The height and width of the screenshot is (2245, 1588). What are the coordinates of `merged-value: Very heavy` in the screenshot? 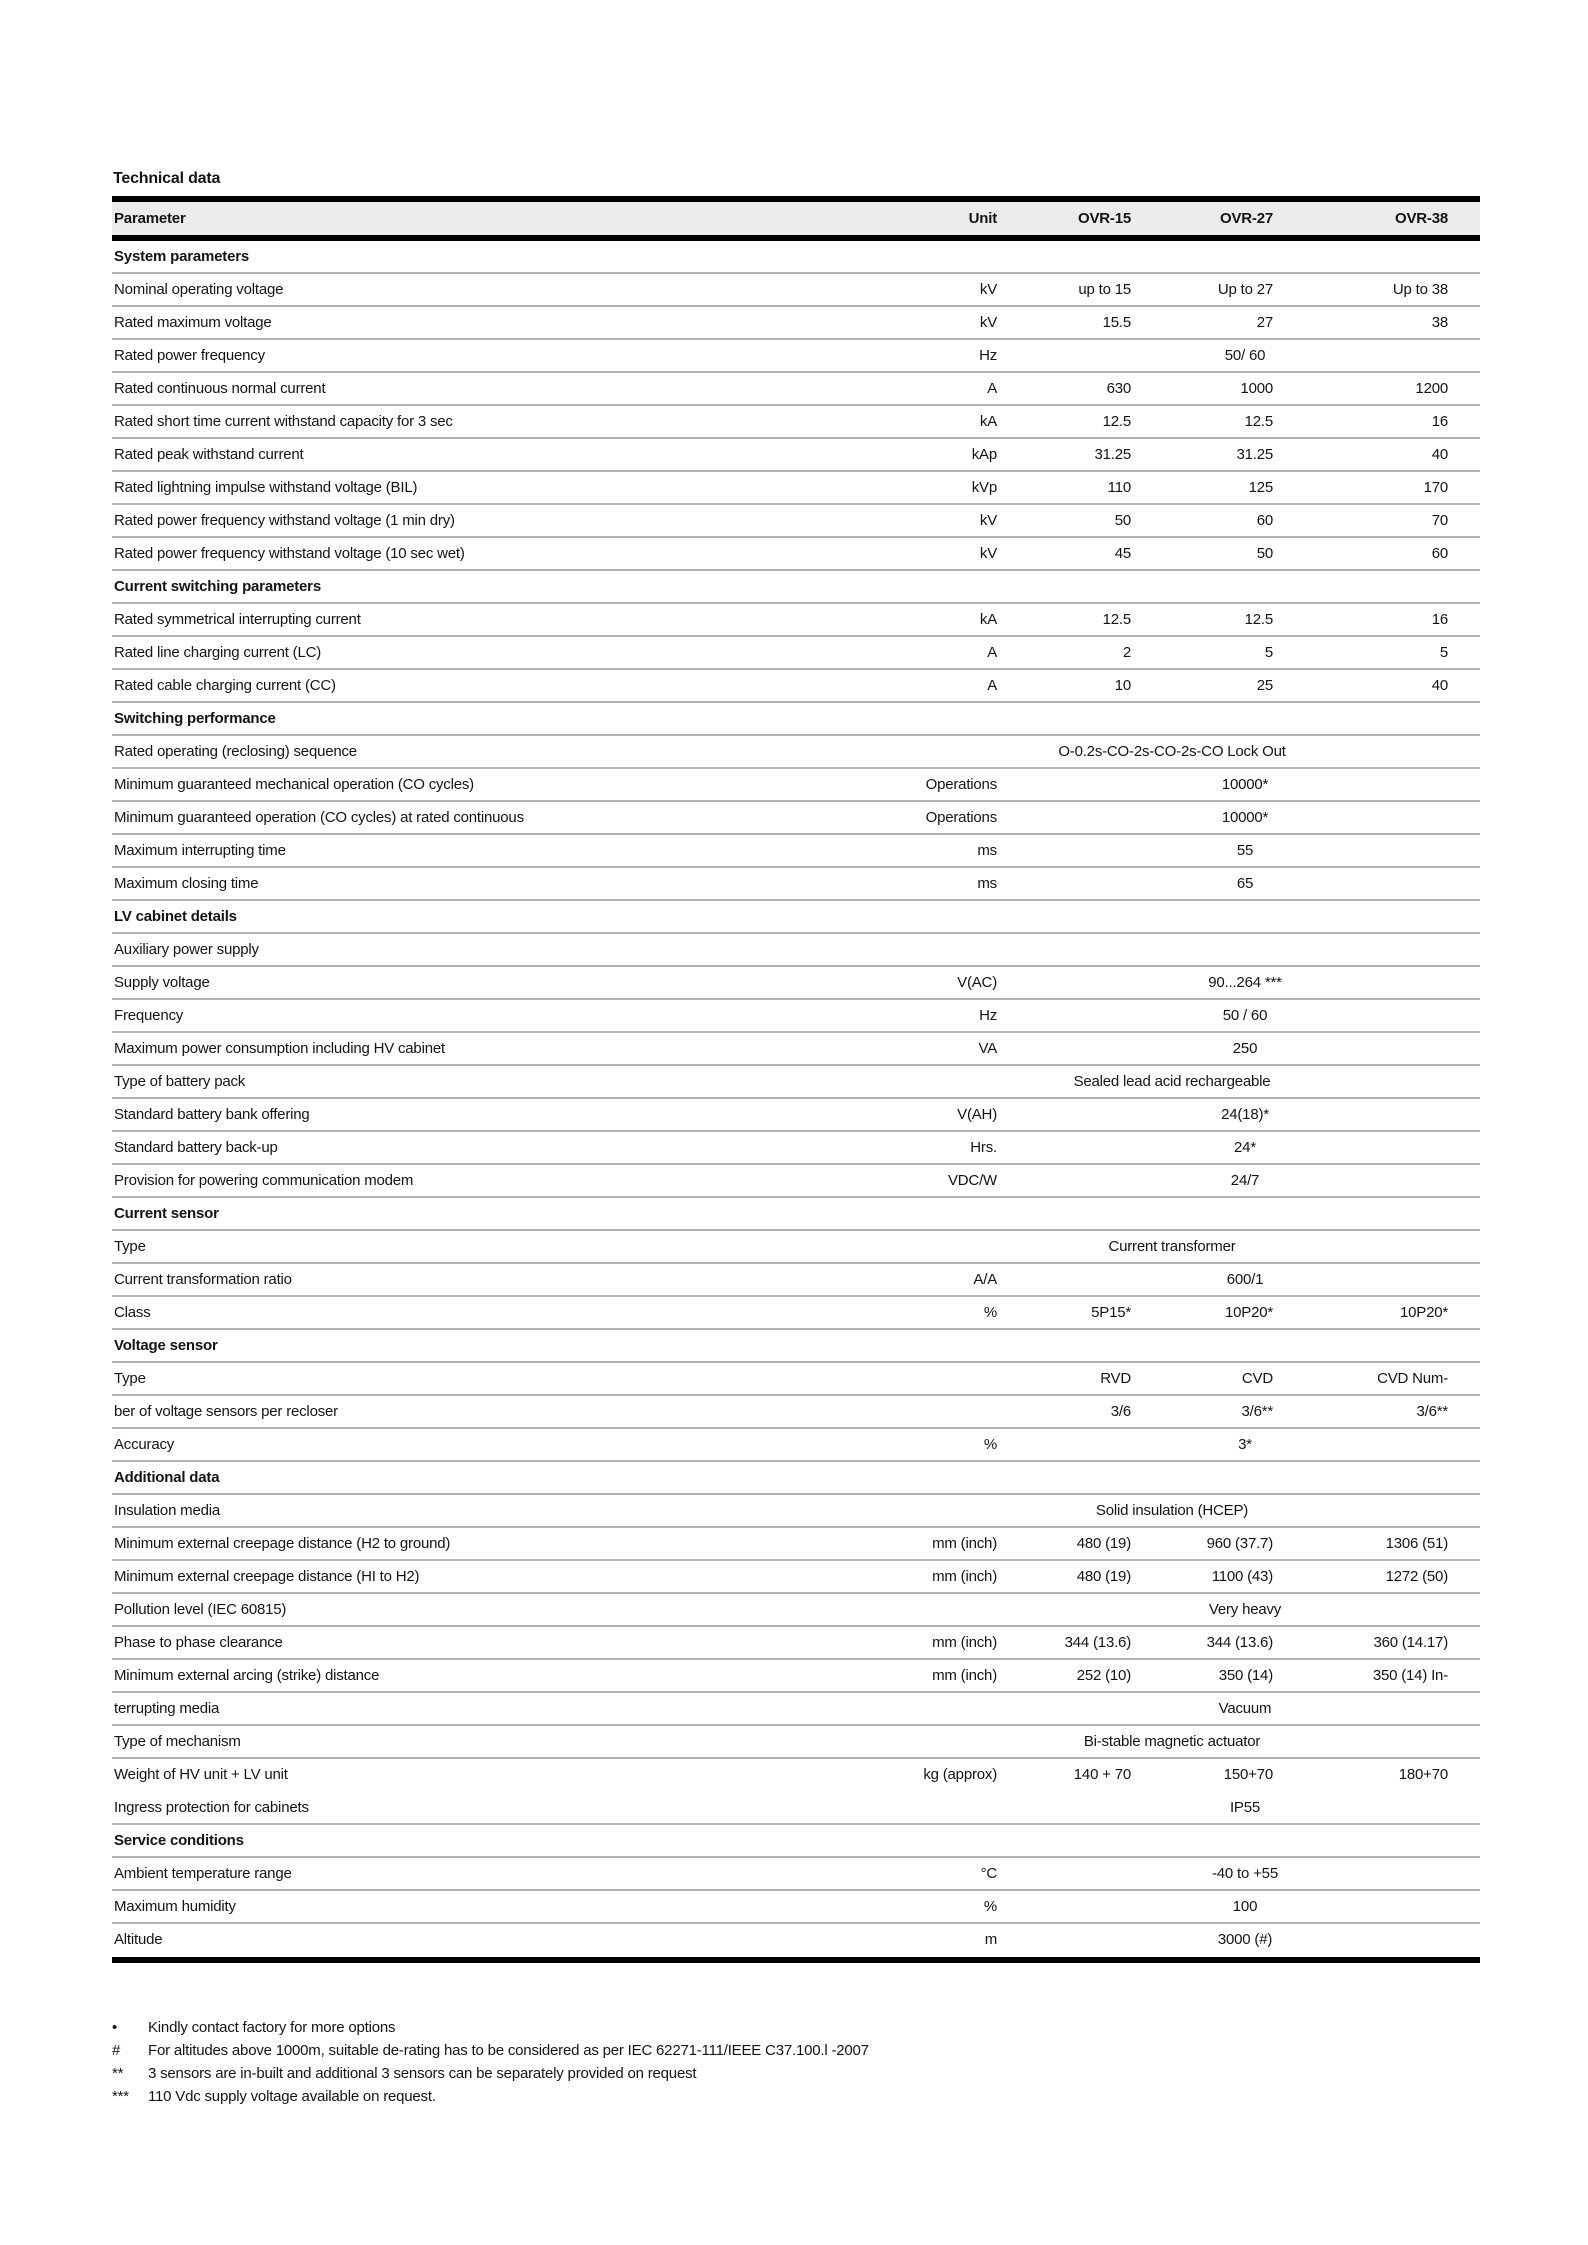 It's located at (1245, 1609).